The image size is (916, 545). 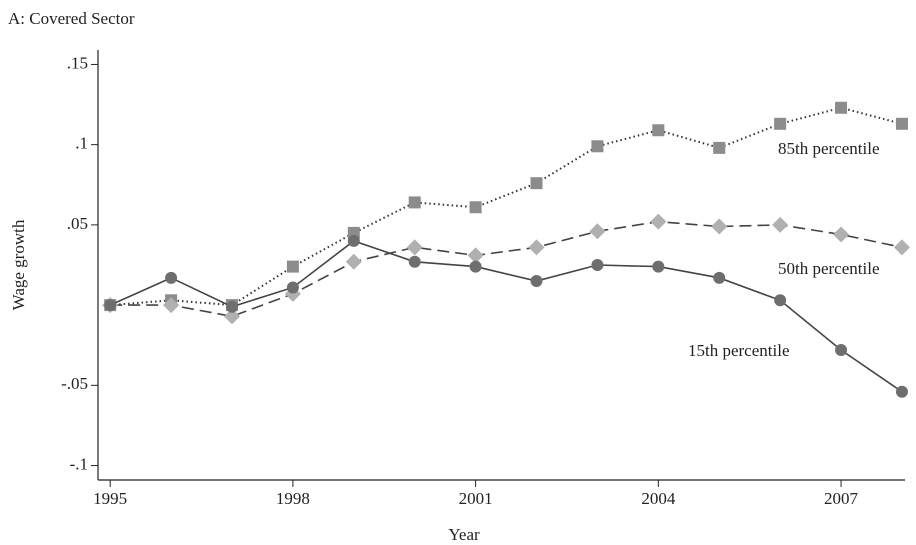 What do you see at coordinates (739, 350) in the screenshot?
I see `series-label: 15th percentile` at bounding box center [739, 350].